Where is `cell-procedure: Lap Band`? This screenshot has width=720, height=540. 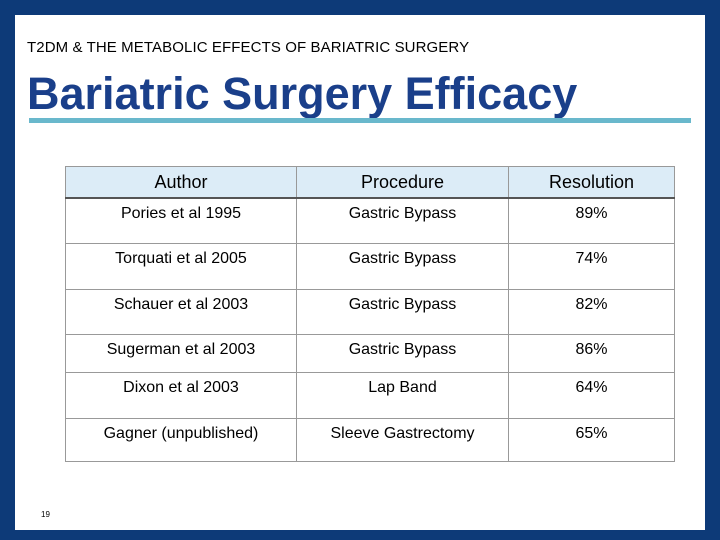 cell-procedure: Lap Band is located at coordinates (402, 395).